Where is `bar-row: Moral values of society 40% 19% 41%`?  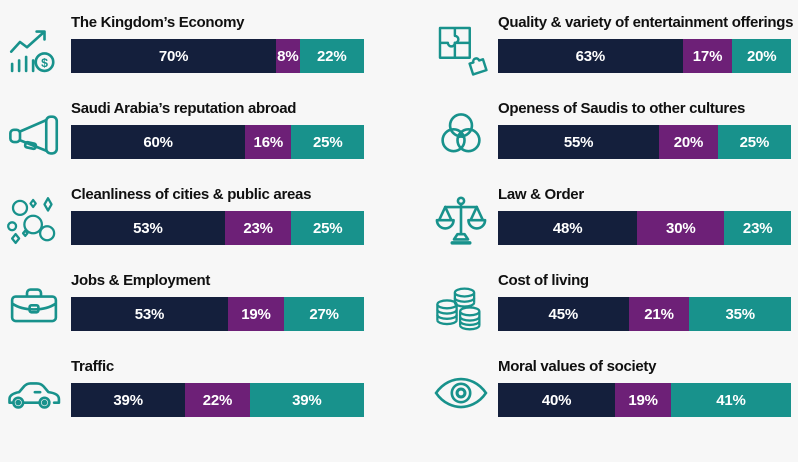
bar-row: Moral values of society 40% 19% 41% is located at coordinates (611, 387).